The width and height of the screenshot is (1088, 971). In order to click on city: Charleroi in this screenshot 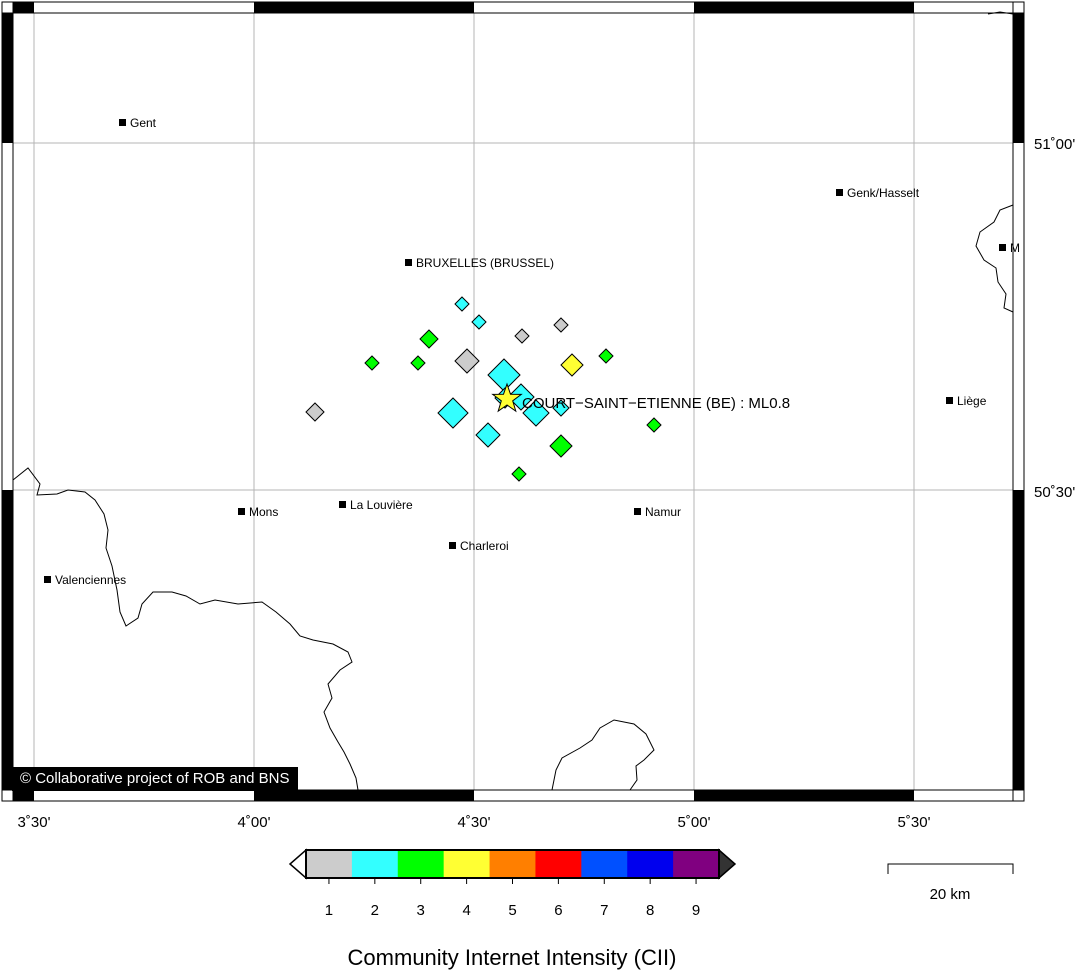, I will do `click(479, 546)`.